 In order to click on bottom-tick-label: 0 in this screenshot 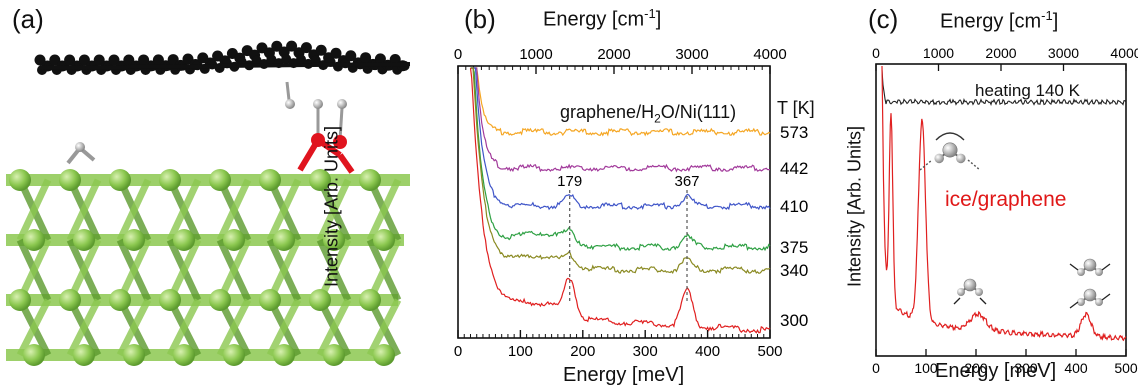, I will do `click(876, 368)`.